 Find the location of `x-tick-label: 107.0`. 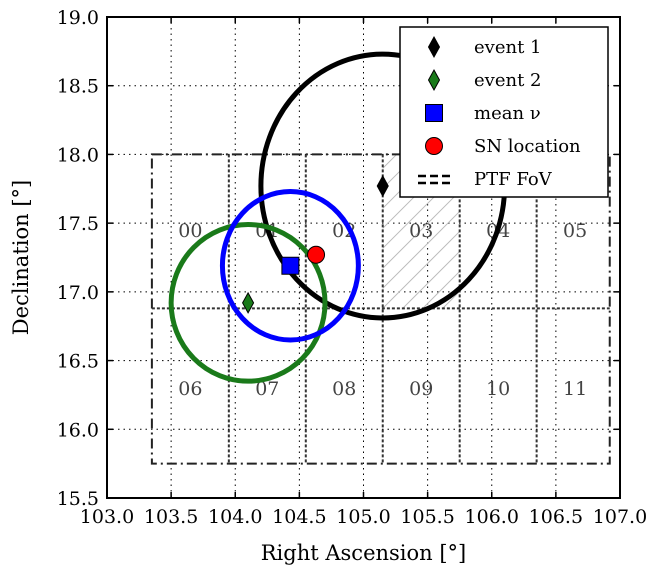

x-tick-label: 107.0 is located at coordinates (620, 517).